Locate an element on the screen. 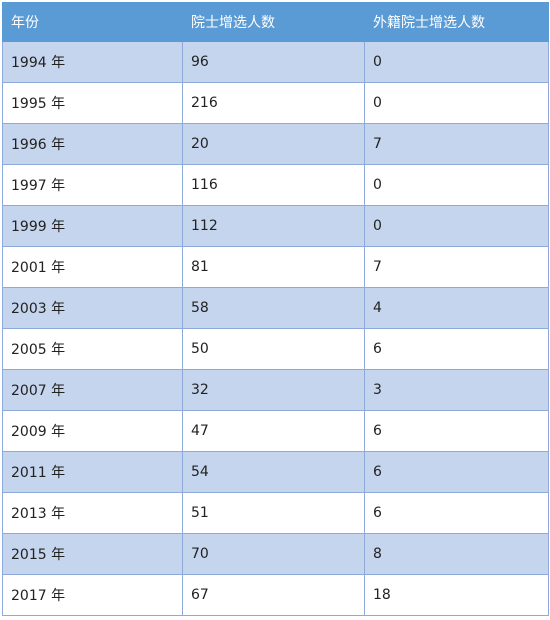  cell-year: 1994 年 is located at coordinates (92, 62).